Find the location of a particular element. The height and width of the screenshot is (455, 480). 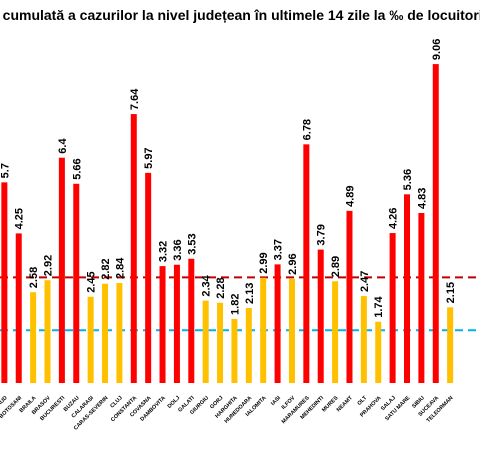

bar-brasov is located at coordinates (47, 331).